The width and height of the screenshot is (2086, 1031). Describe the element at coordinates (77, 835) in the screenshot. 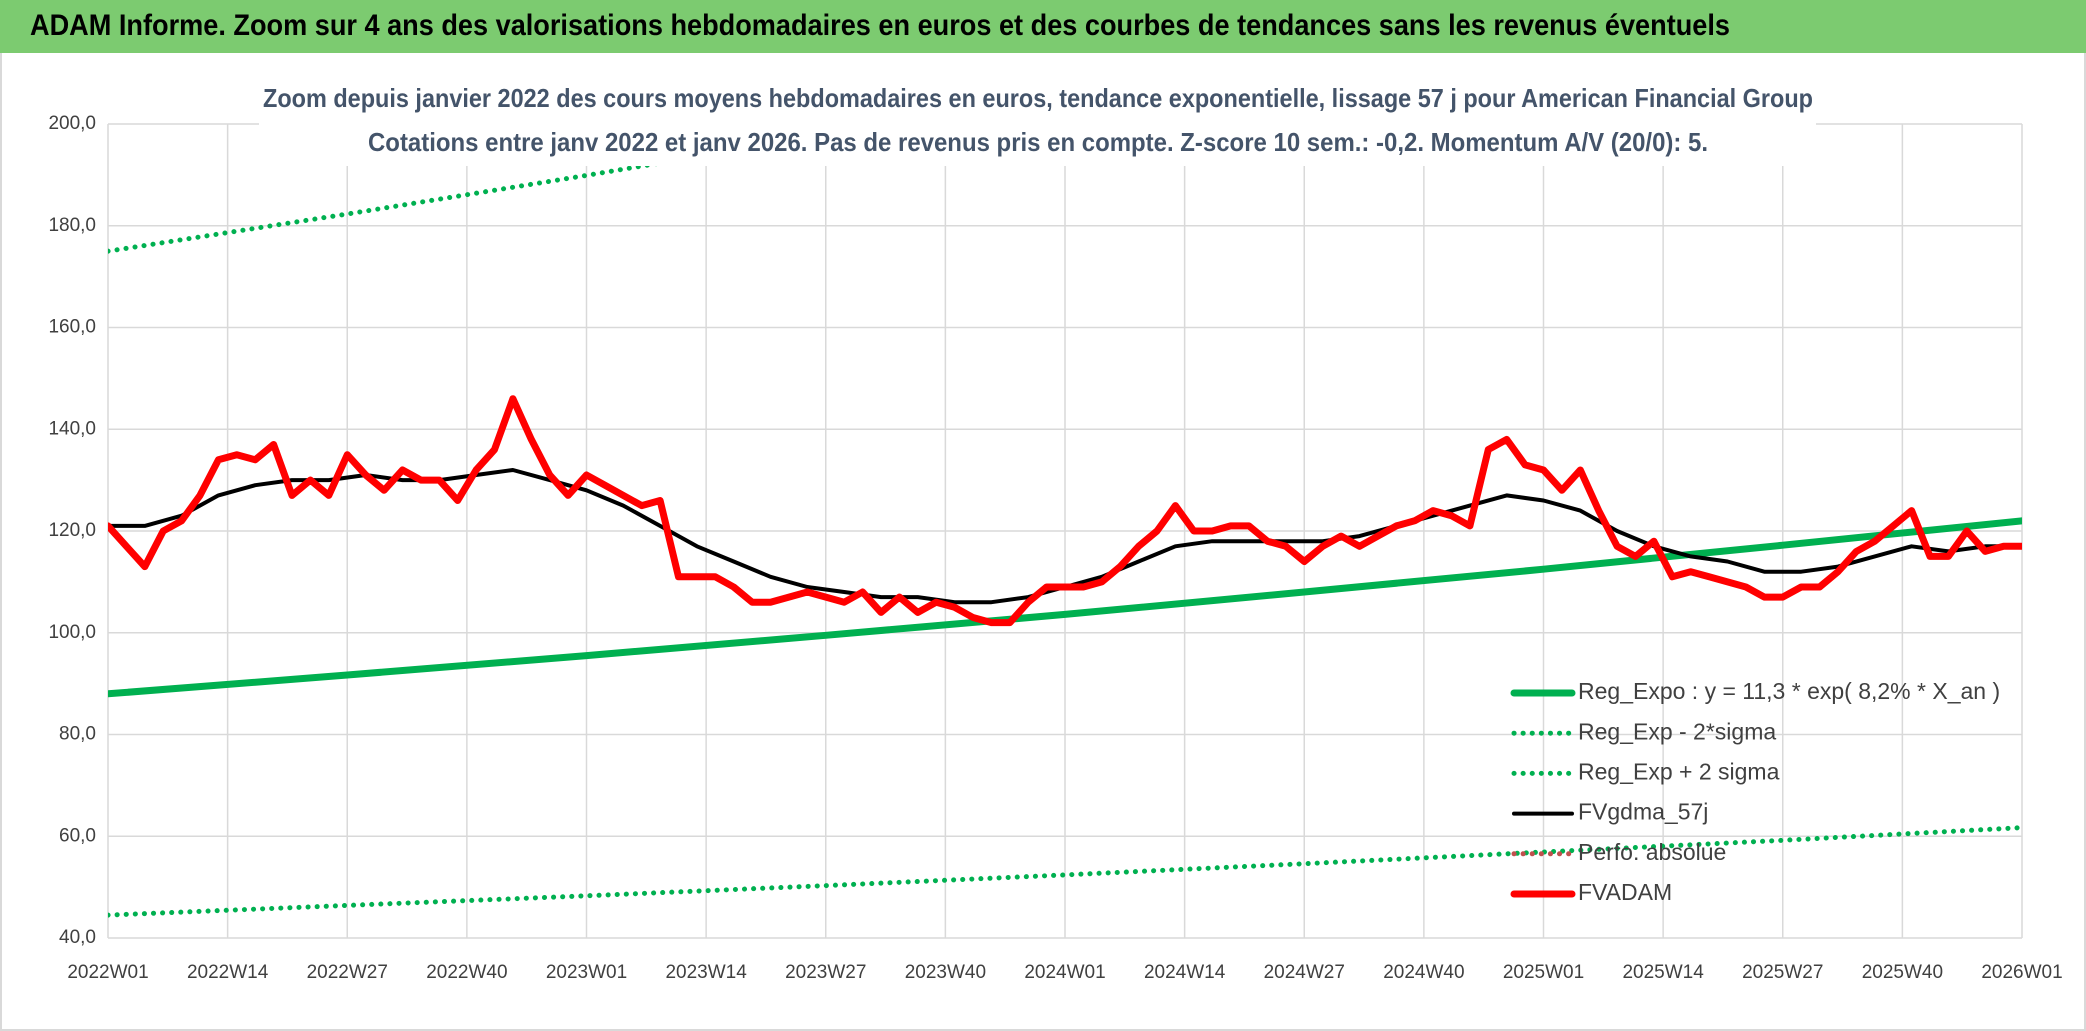

I see `y-tick-label: 60,0` at that location.